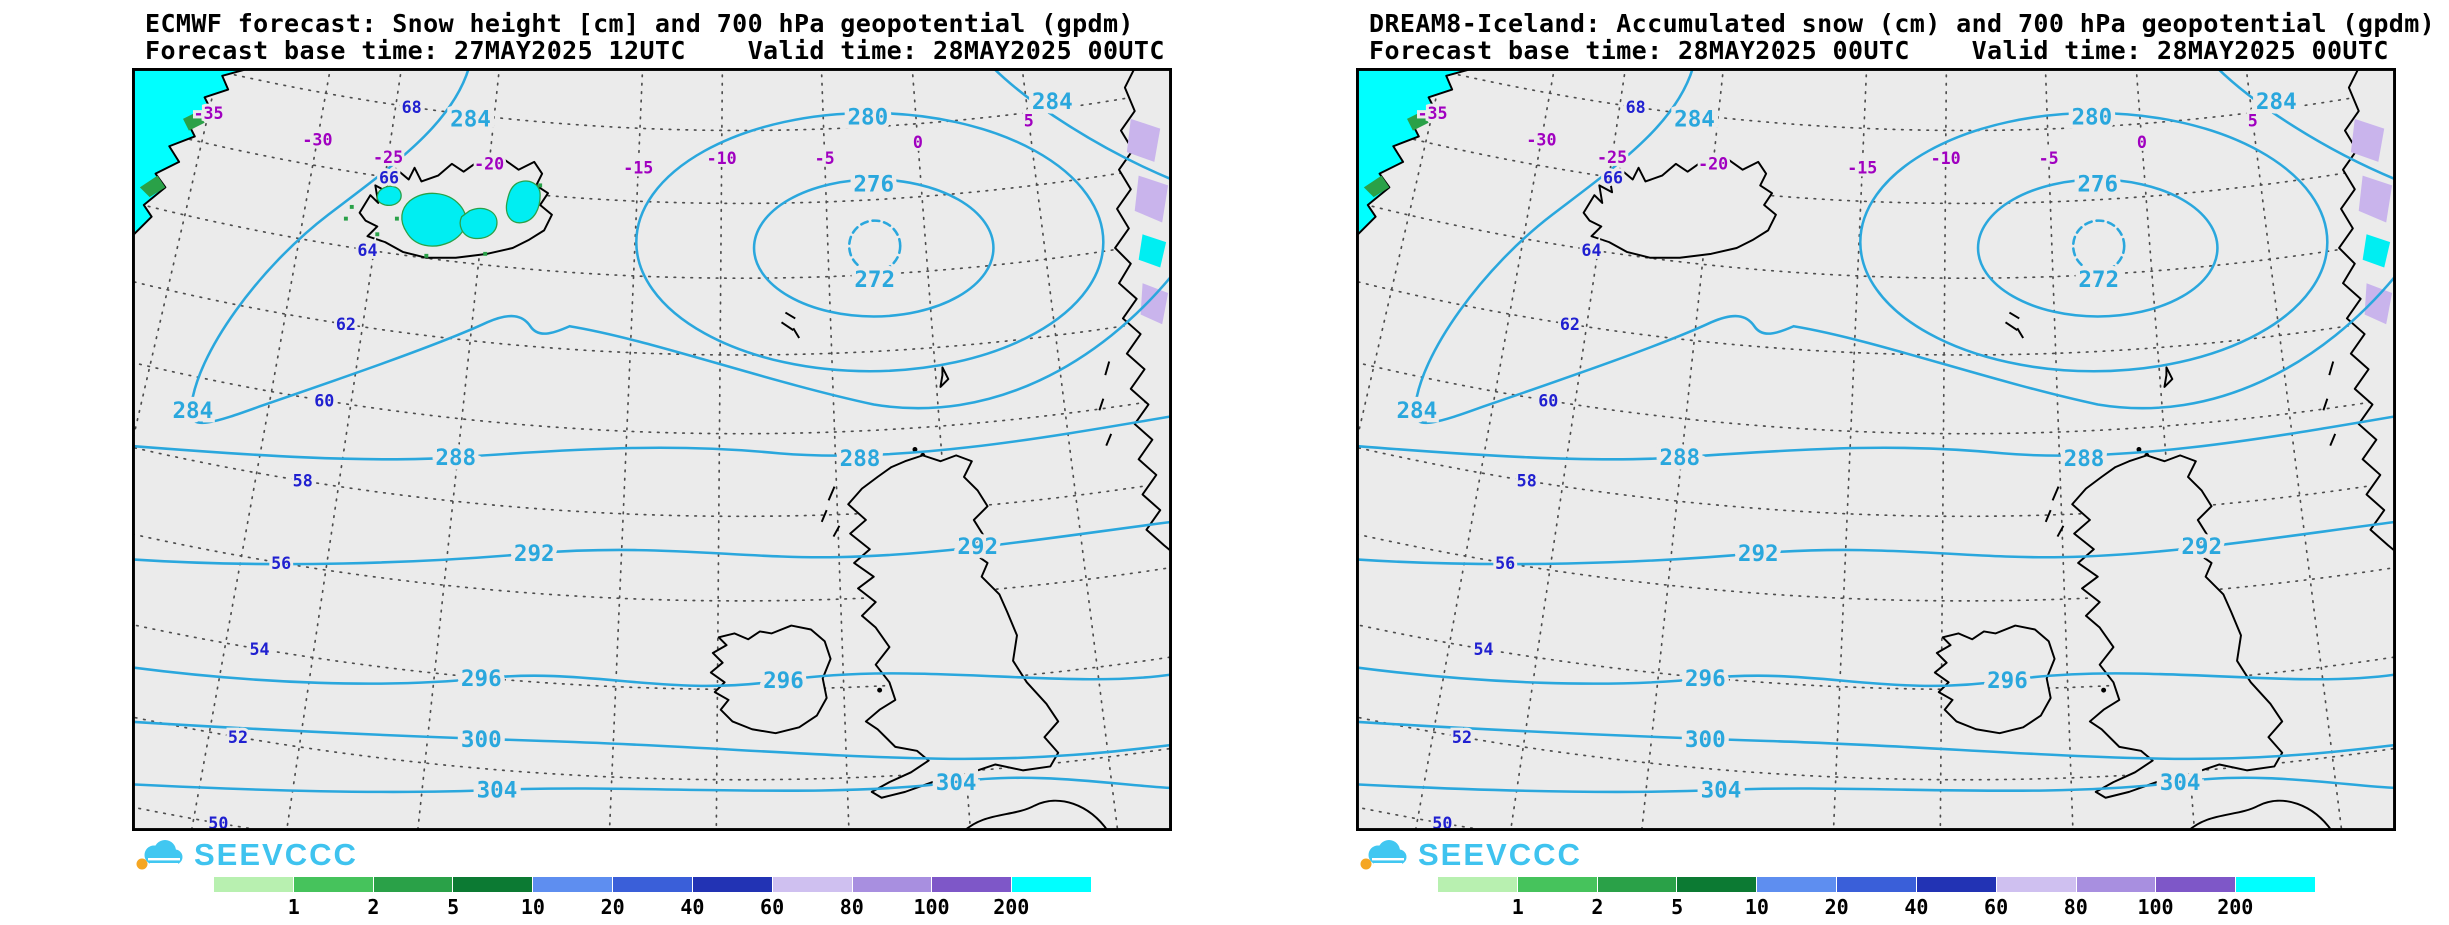  What do you see at coordinates (1383, 855) in the screenshot?
I see `cloud-logo-icon` at bounding box center [1383, 855].